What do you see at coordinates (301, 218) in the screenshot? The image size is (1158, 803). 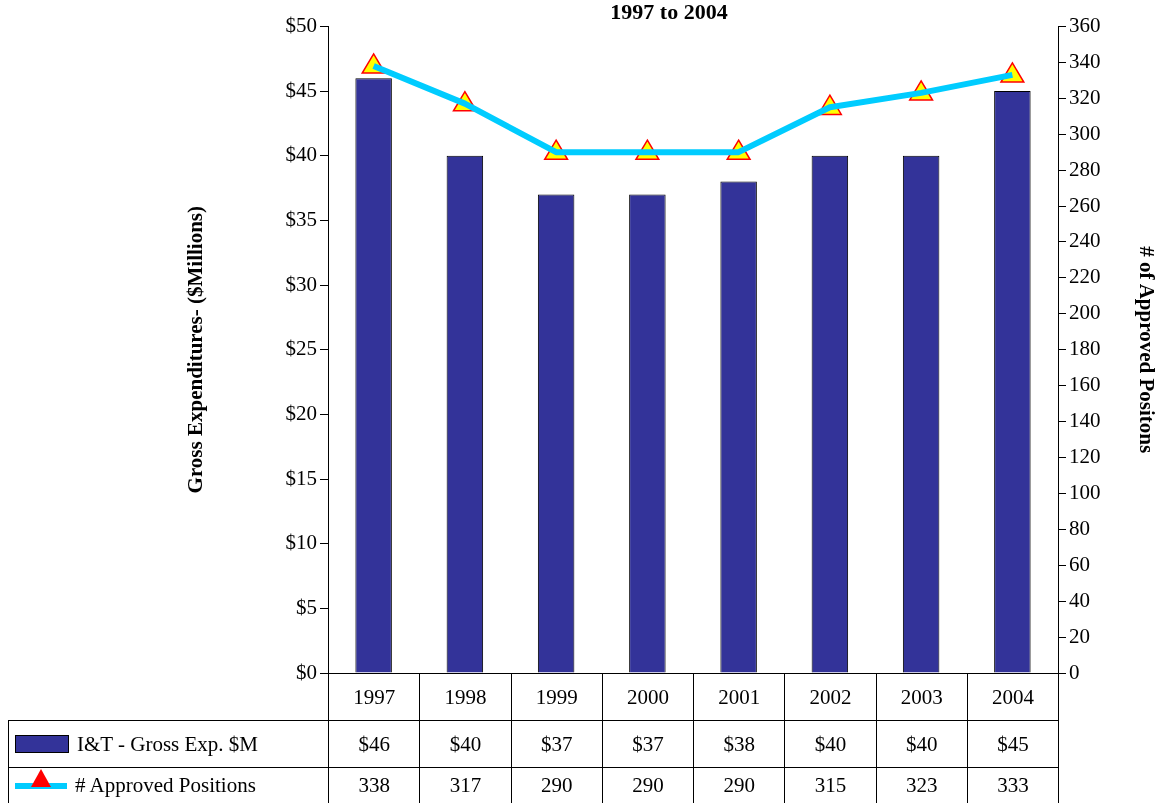 I see `y-tick-label: $35` at bounding box center [301, 218].